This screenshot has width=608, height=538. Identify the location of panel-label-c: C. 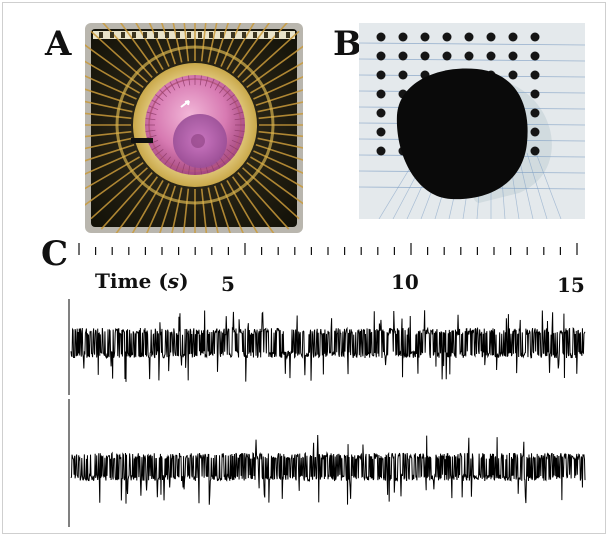
(55, 254).